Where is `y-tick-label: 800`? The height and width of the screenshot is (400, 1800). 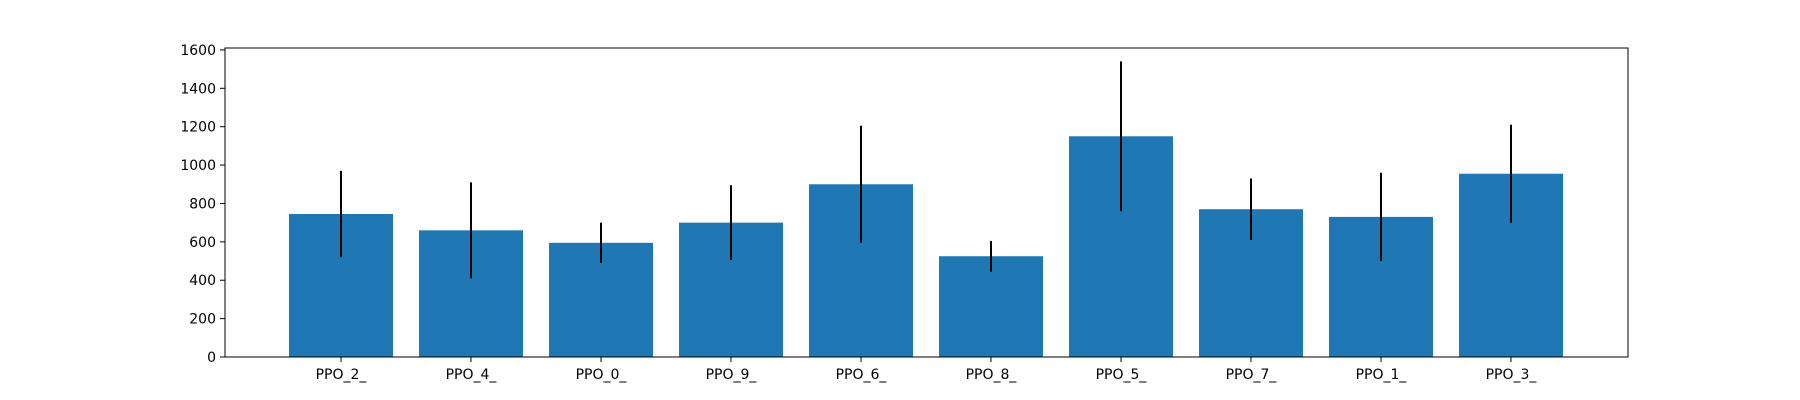
y-tick-label: 800 is located at coordinates (202, 204).